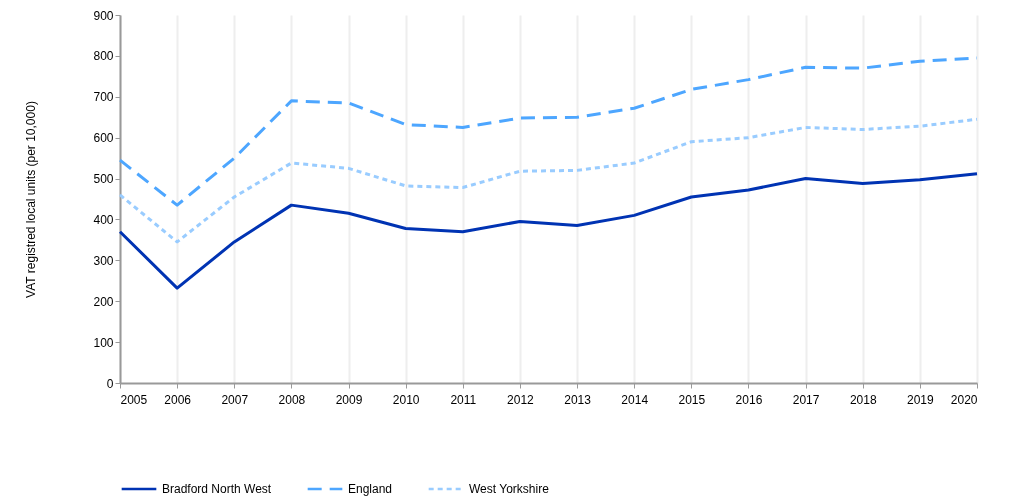 This screenshot has height=497, width=1014. I want to click on legend-label: West Yorkshire, so click(509, 489).